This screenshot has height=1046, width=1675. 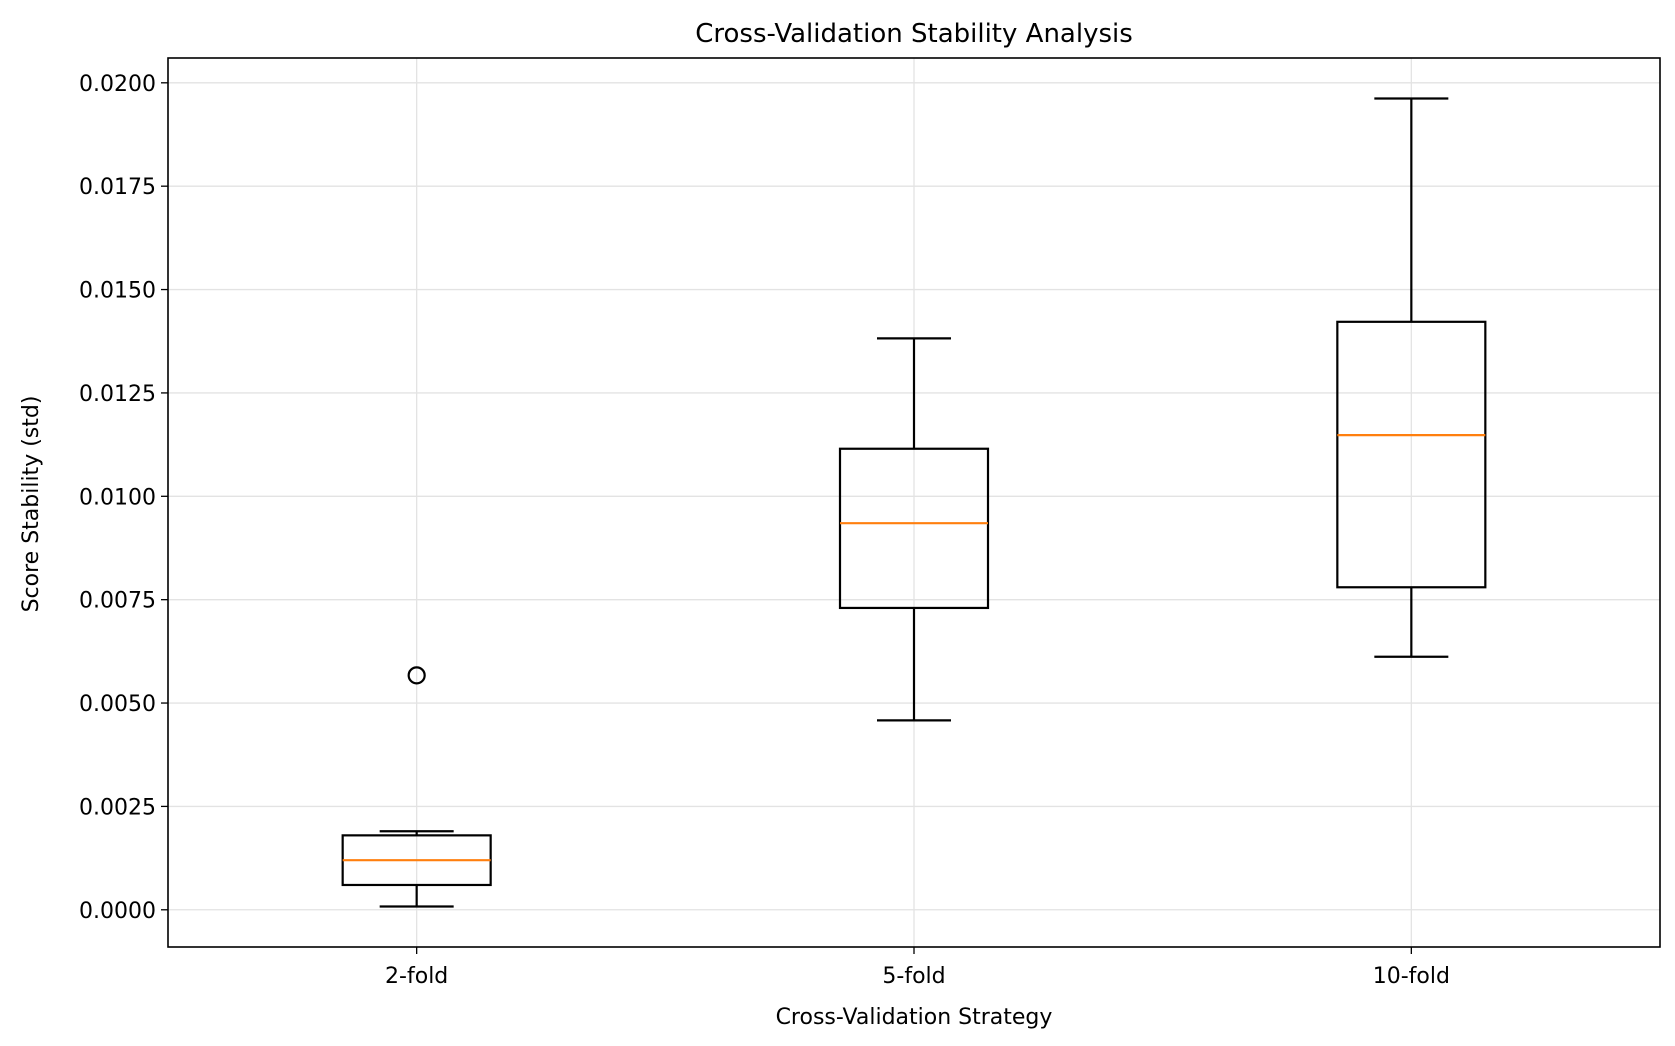 What do you see at coordinates (117, 497) in the screenshot?
I see `y-tick-label: 0.0100` at bounding box center [117, 497].